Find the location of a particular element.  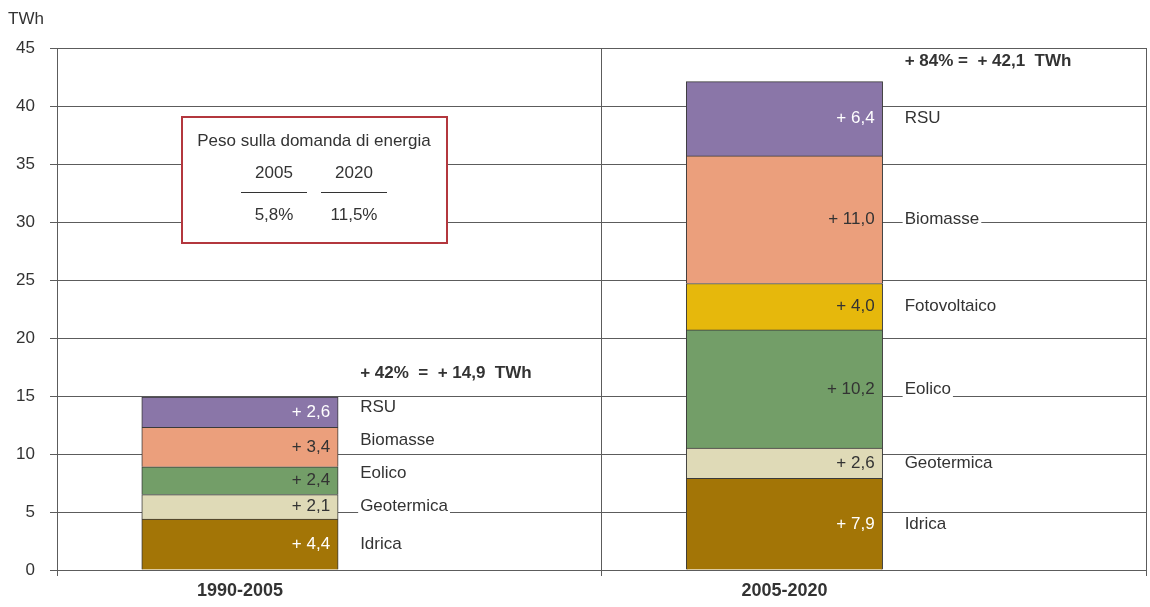

y-tick-label: 45 is located at coordinates (25, 47).